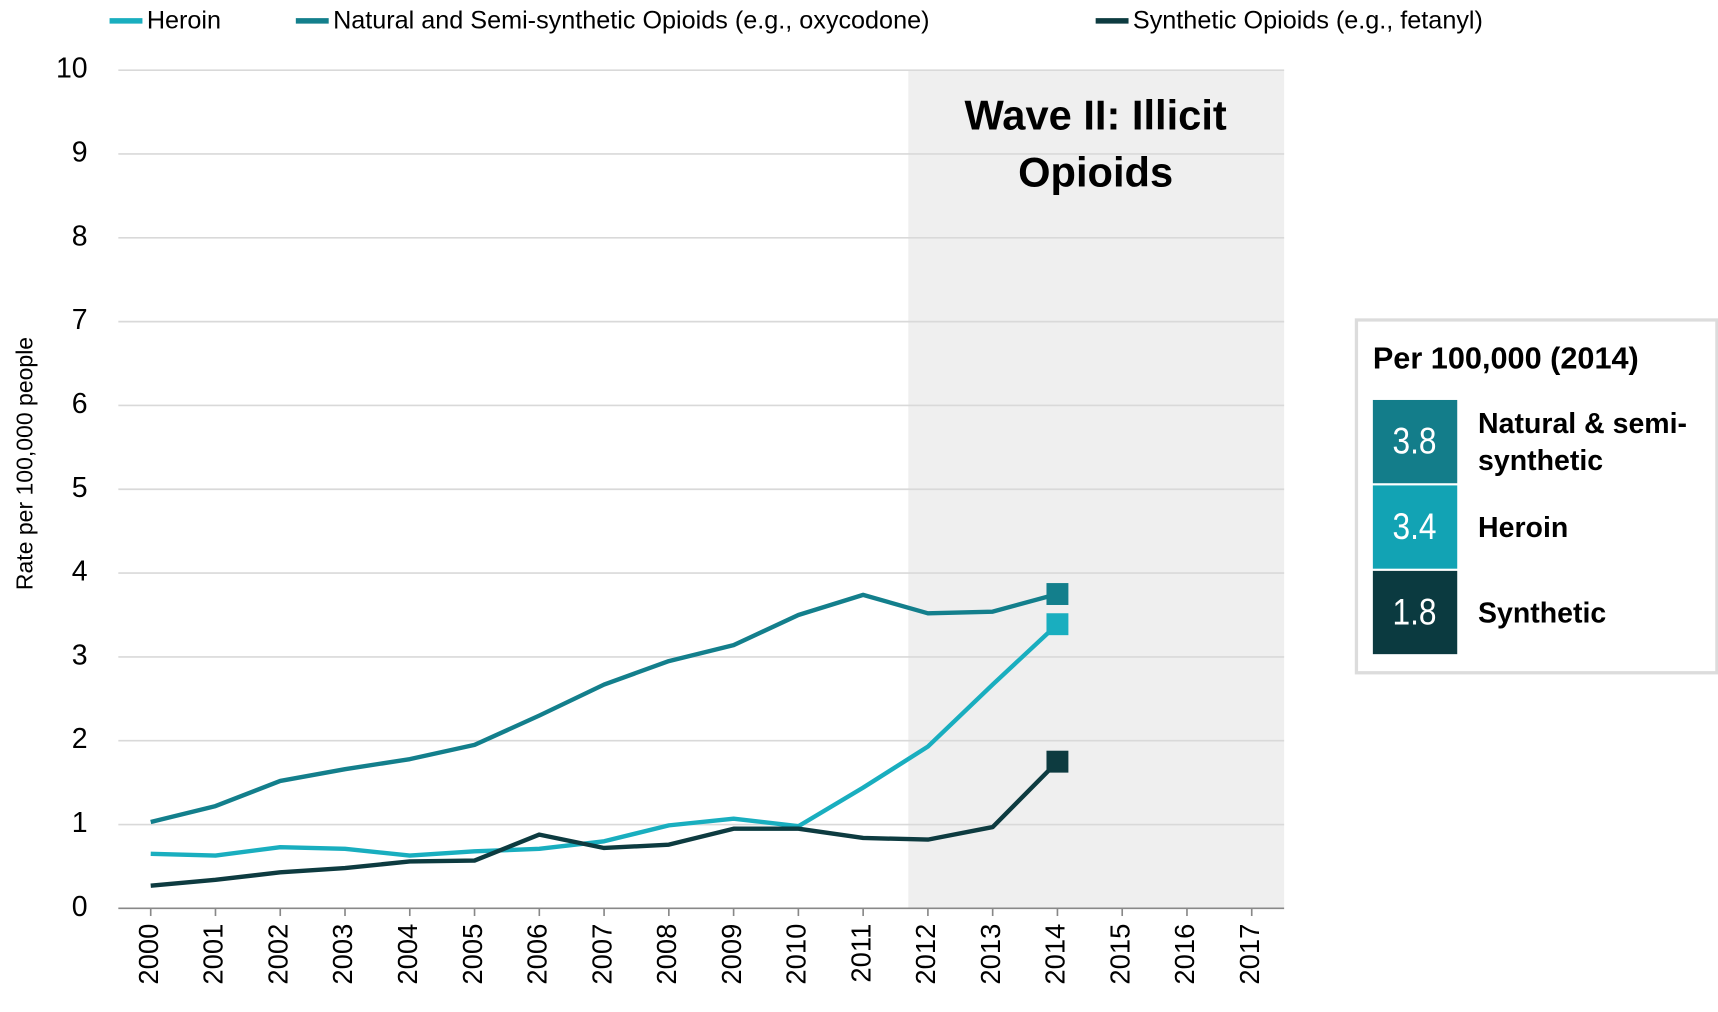 The width and height of the screenshot is (1718, 1012). What do you see at coordinates (148, 954) in the screenshot?
I see `x-tick-label: 2000` at bounding box center [148, 954].